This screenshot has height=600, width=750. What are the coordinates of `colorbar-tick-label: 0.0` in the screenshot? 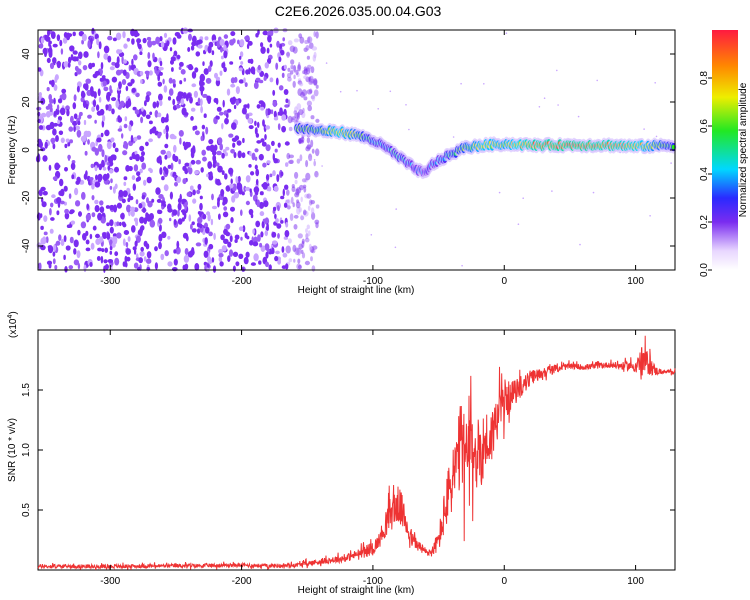 It's located at (704, 270).